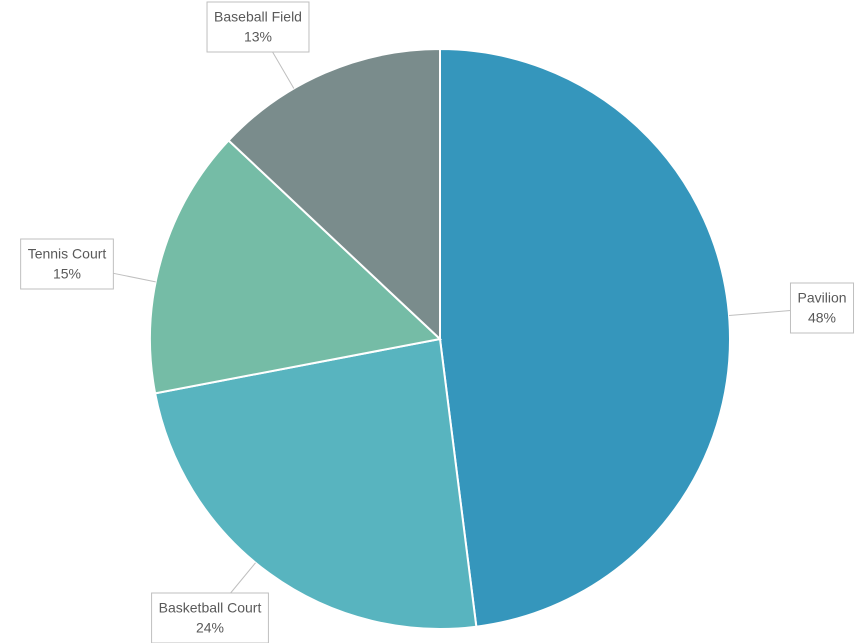  What do you see at coordinates (258, 17) in the screenshot?
I see `label-name: Baseball Field` at bounding box center [258, 17].